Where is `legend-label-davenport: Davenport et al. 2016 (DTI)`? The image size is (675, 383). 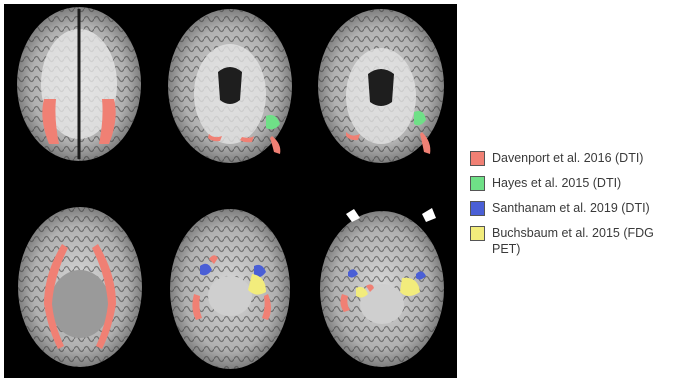 legend-label-davenport: Davenport et al. 2016 (DTI) is located at coordinates (568, 158).